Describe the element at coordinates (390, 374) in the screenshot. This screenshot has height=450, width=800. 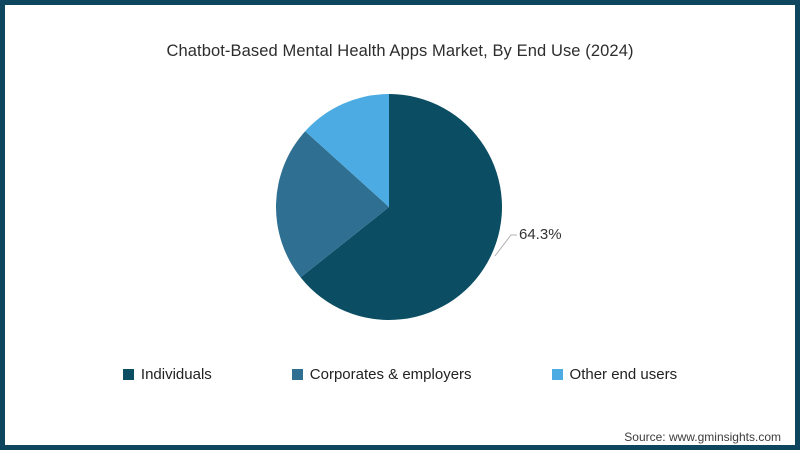
I see `legend-label-corporates-employers: Corporates & employers` at that location.